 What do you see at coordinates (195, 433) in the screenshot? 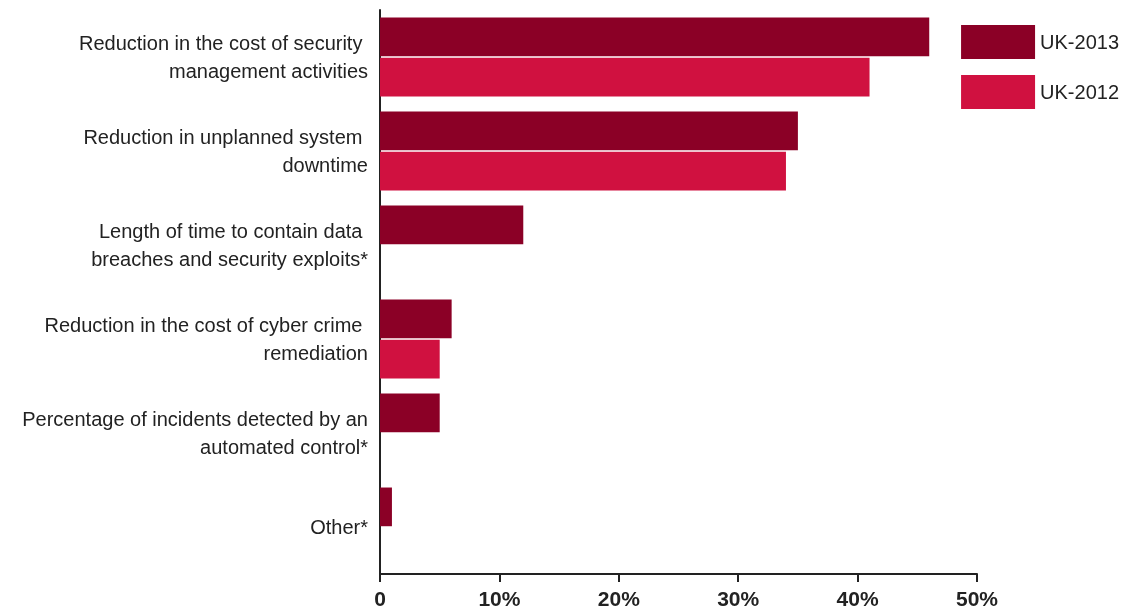
I see `y-tick-label: Percentage of incidents detected by an automated control*` at bounding box center [195, 433].